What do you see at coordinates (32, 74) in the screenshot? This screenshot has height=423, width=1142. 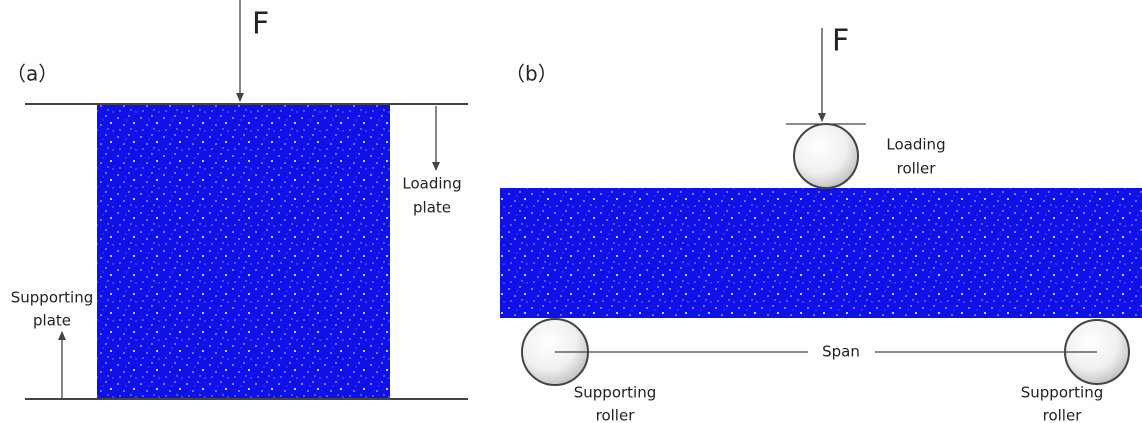 I see `panel-label: （a）` at bounding box center [32, 74].